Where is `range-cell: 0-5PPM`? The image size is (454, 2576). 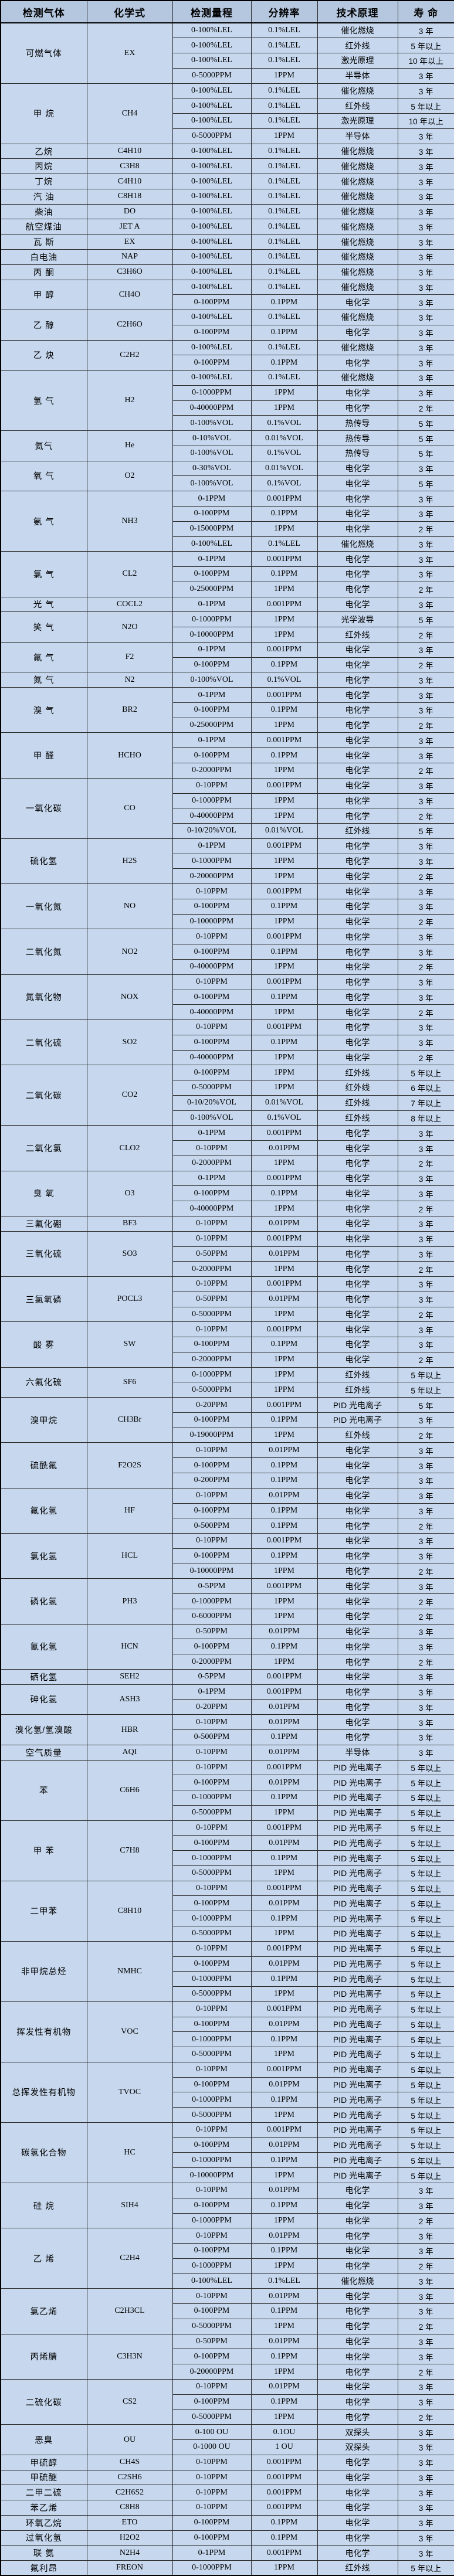
range-cell: 0-5PPM is located at coordinates (212, 1677).